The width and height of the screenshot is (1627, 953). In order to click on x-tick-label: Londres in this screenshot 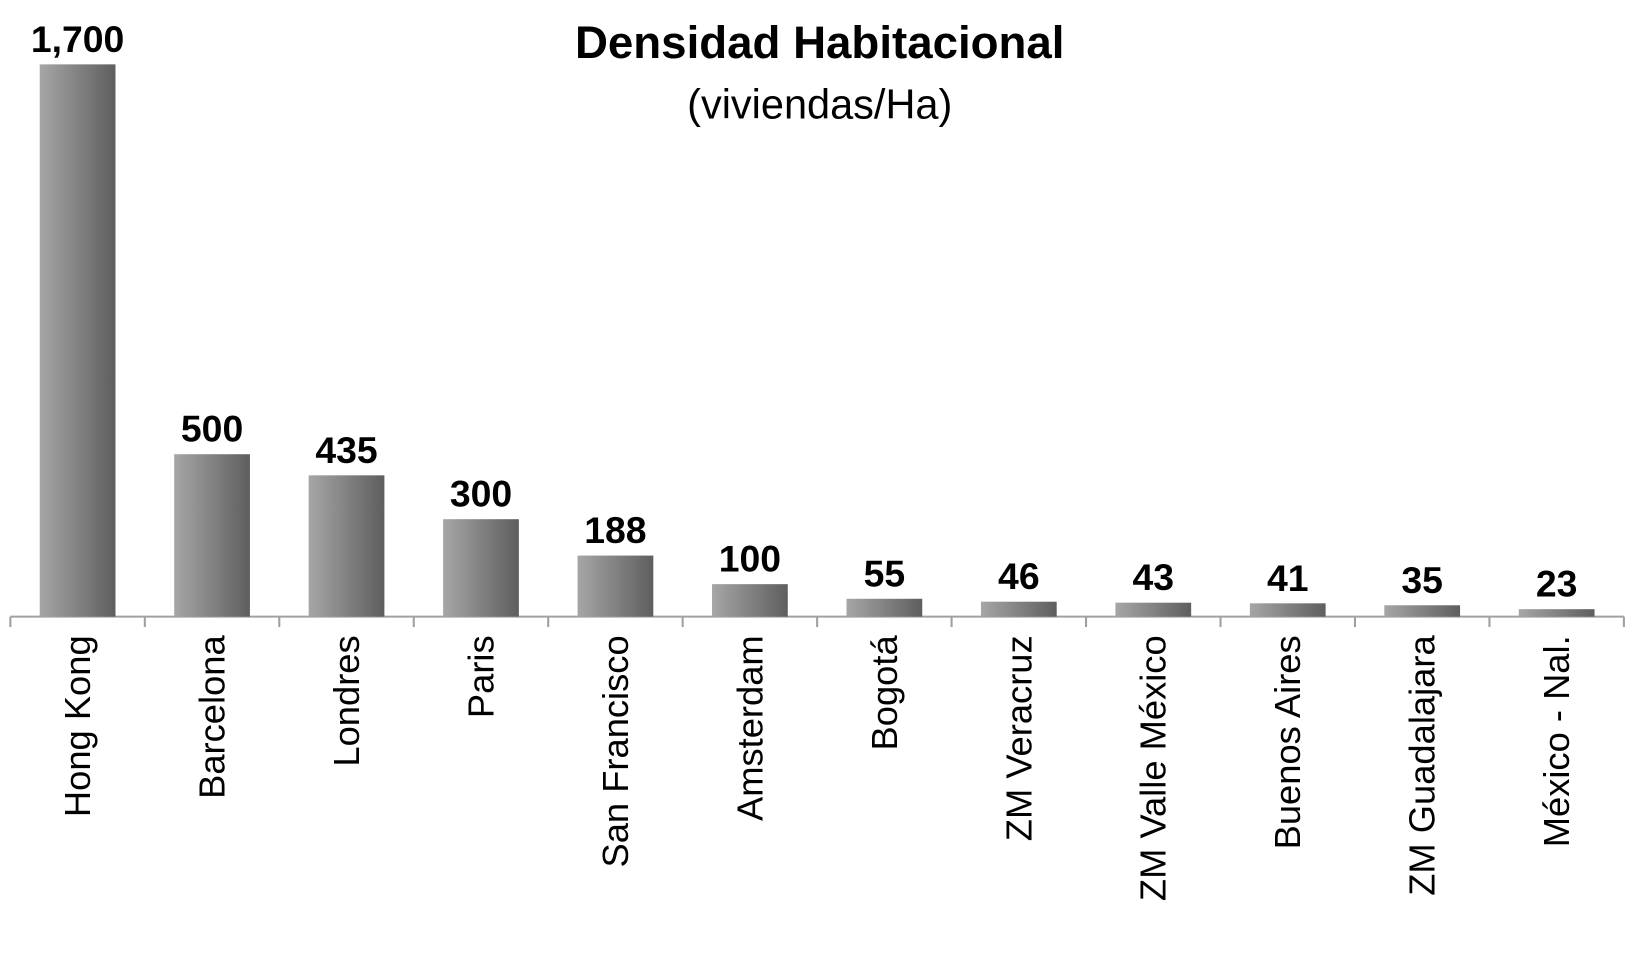, I will do `click(346, 700)`.